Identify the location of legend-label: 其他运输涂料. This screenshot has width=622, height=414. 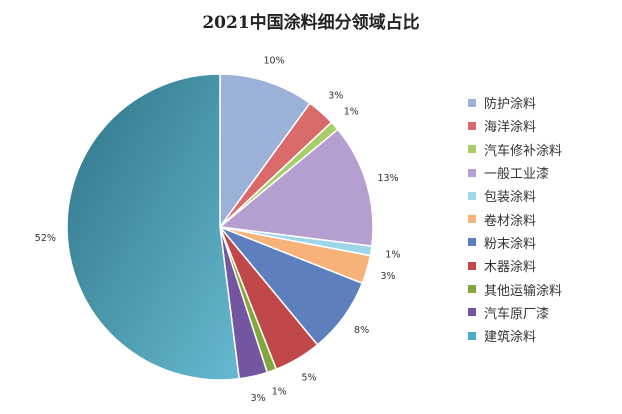
(523, 291).